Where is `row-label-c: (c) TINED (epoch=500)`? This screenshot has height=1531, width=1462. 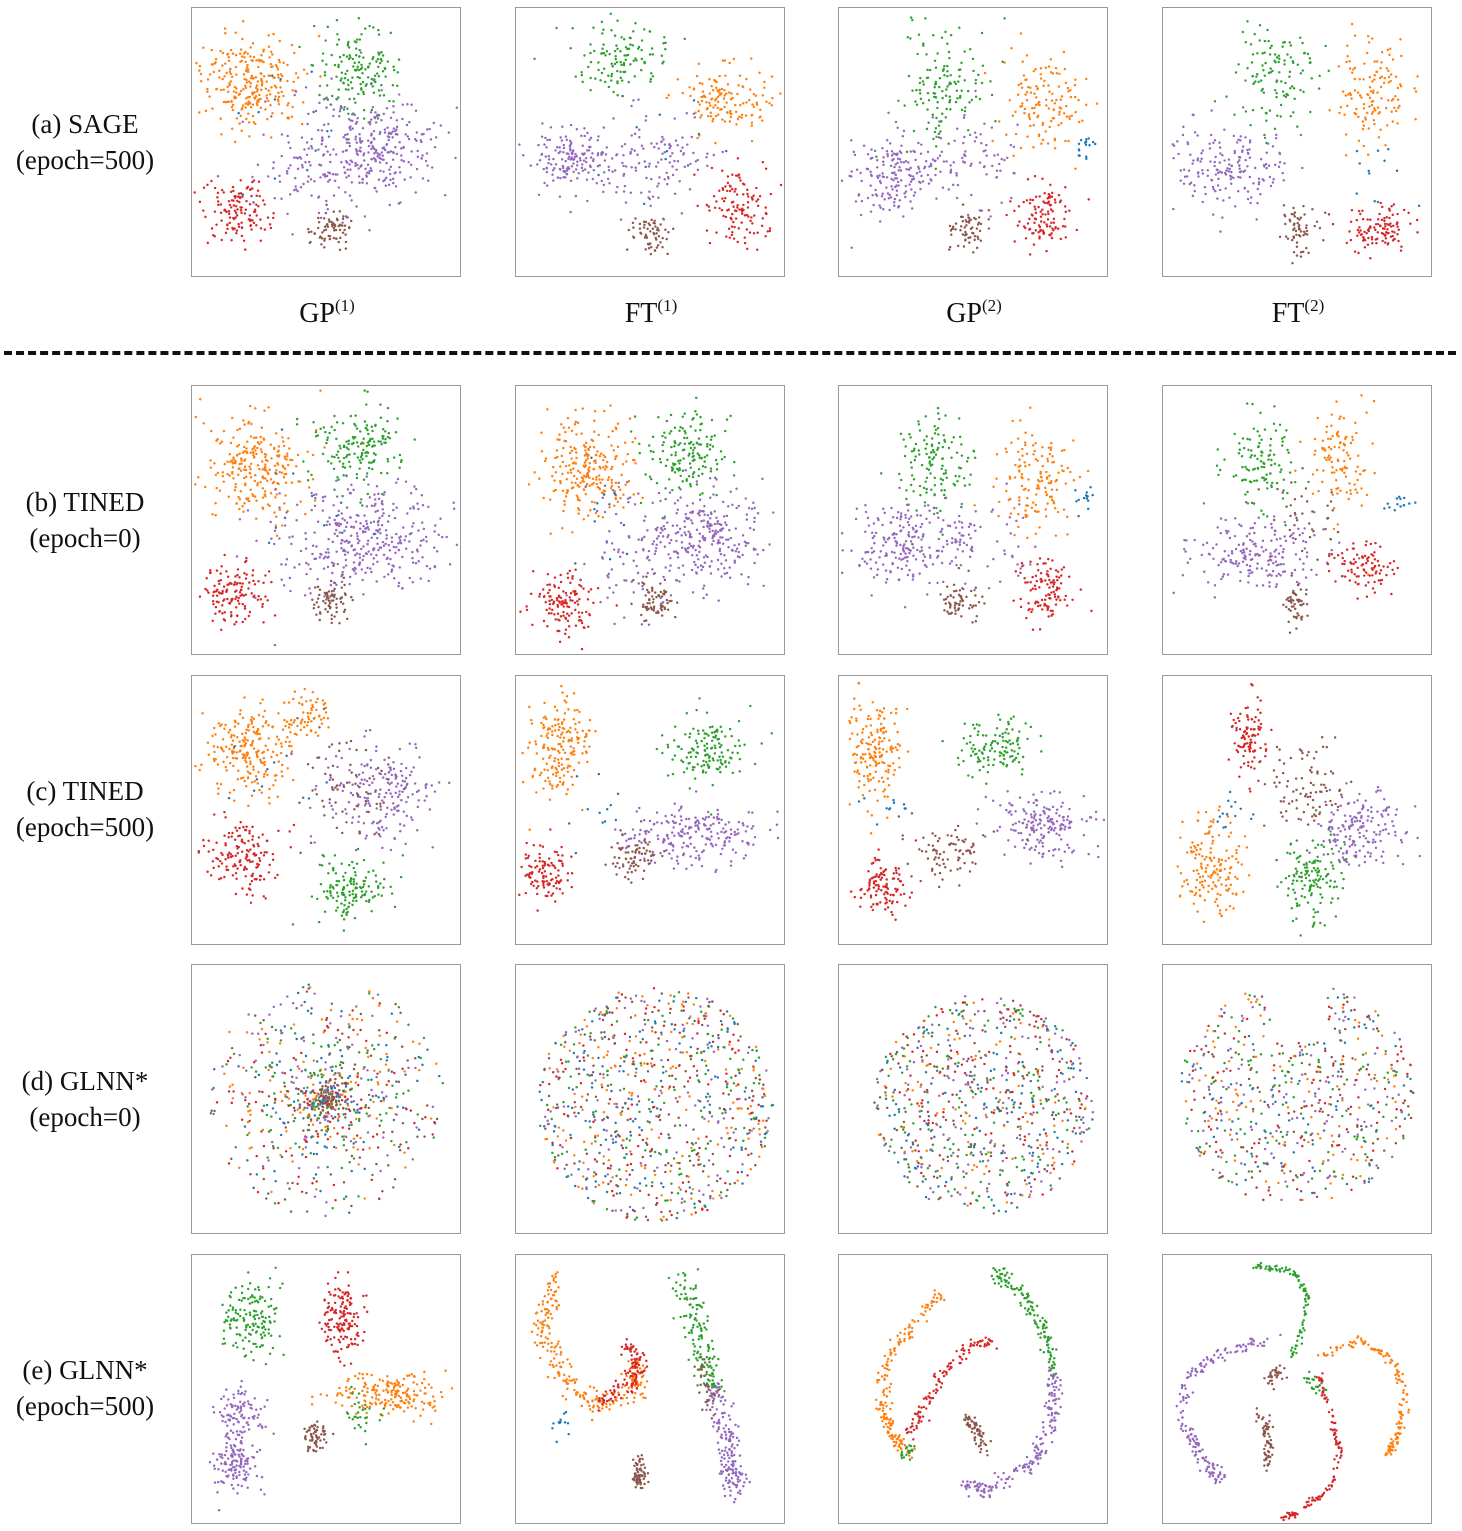
row-label-c: (c) TINED (epoch=500) is located at coordinates (85, 809).